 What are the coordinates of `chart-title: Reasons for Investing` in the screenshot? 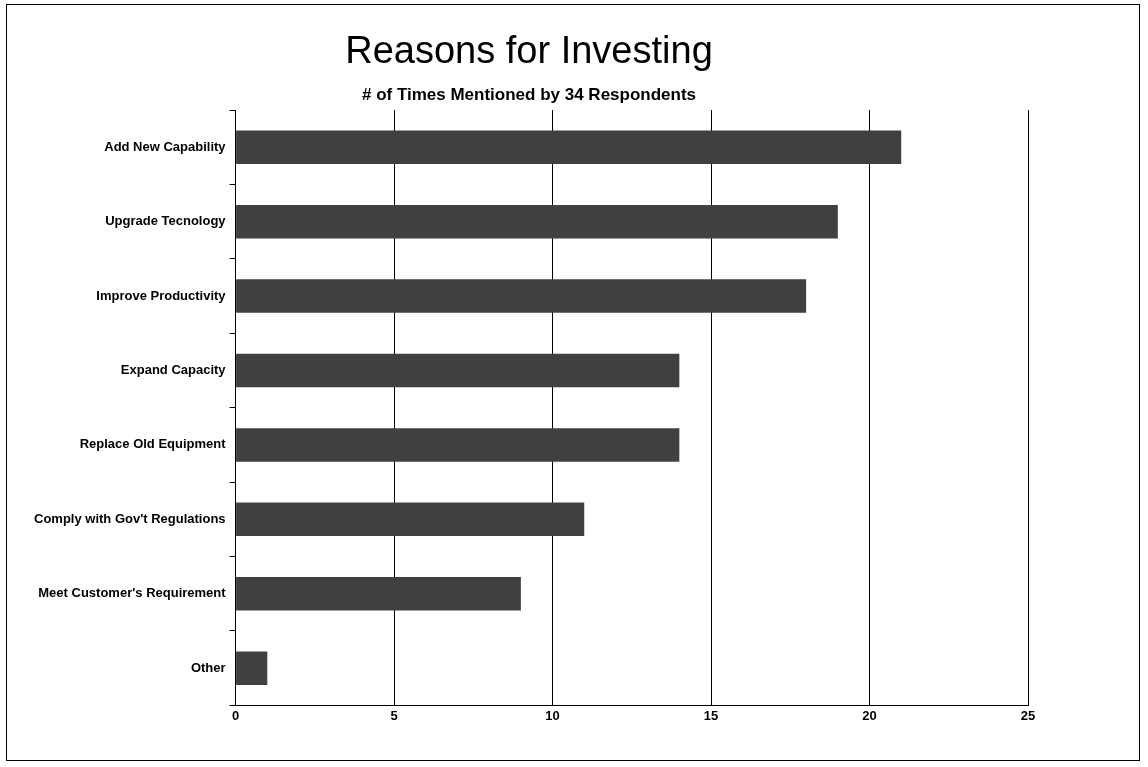 It's located at (529, 50).